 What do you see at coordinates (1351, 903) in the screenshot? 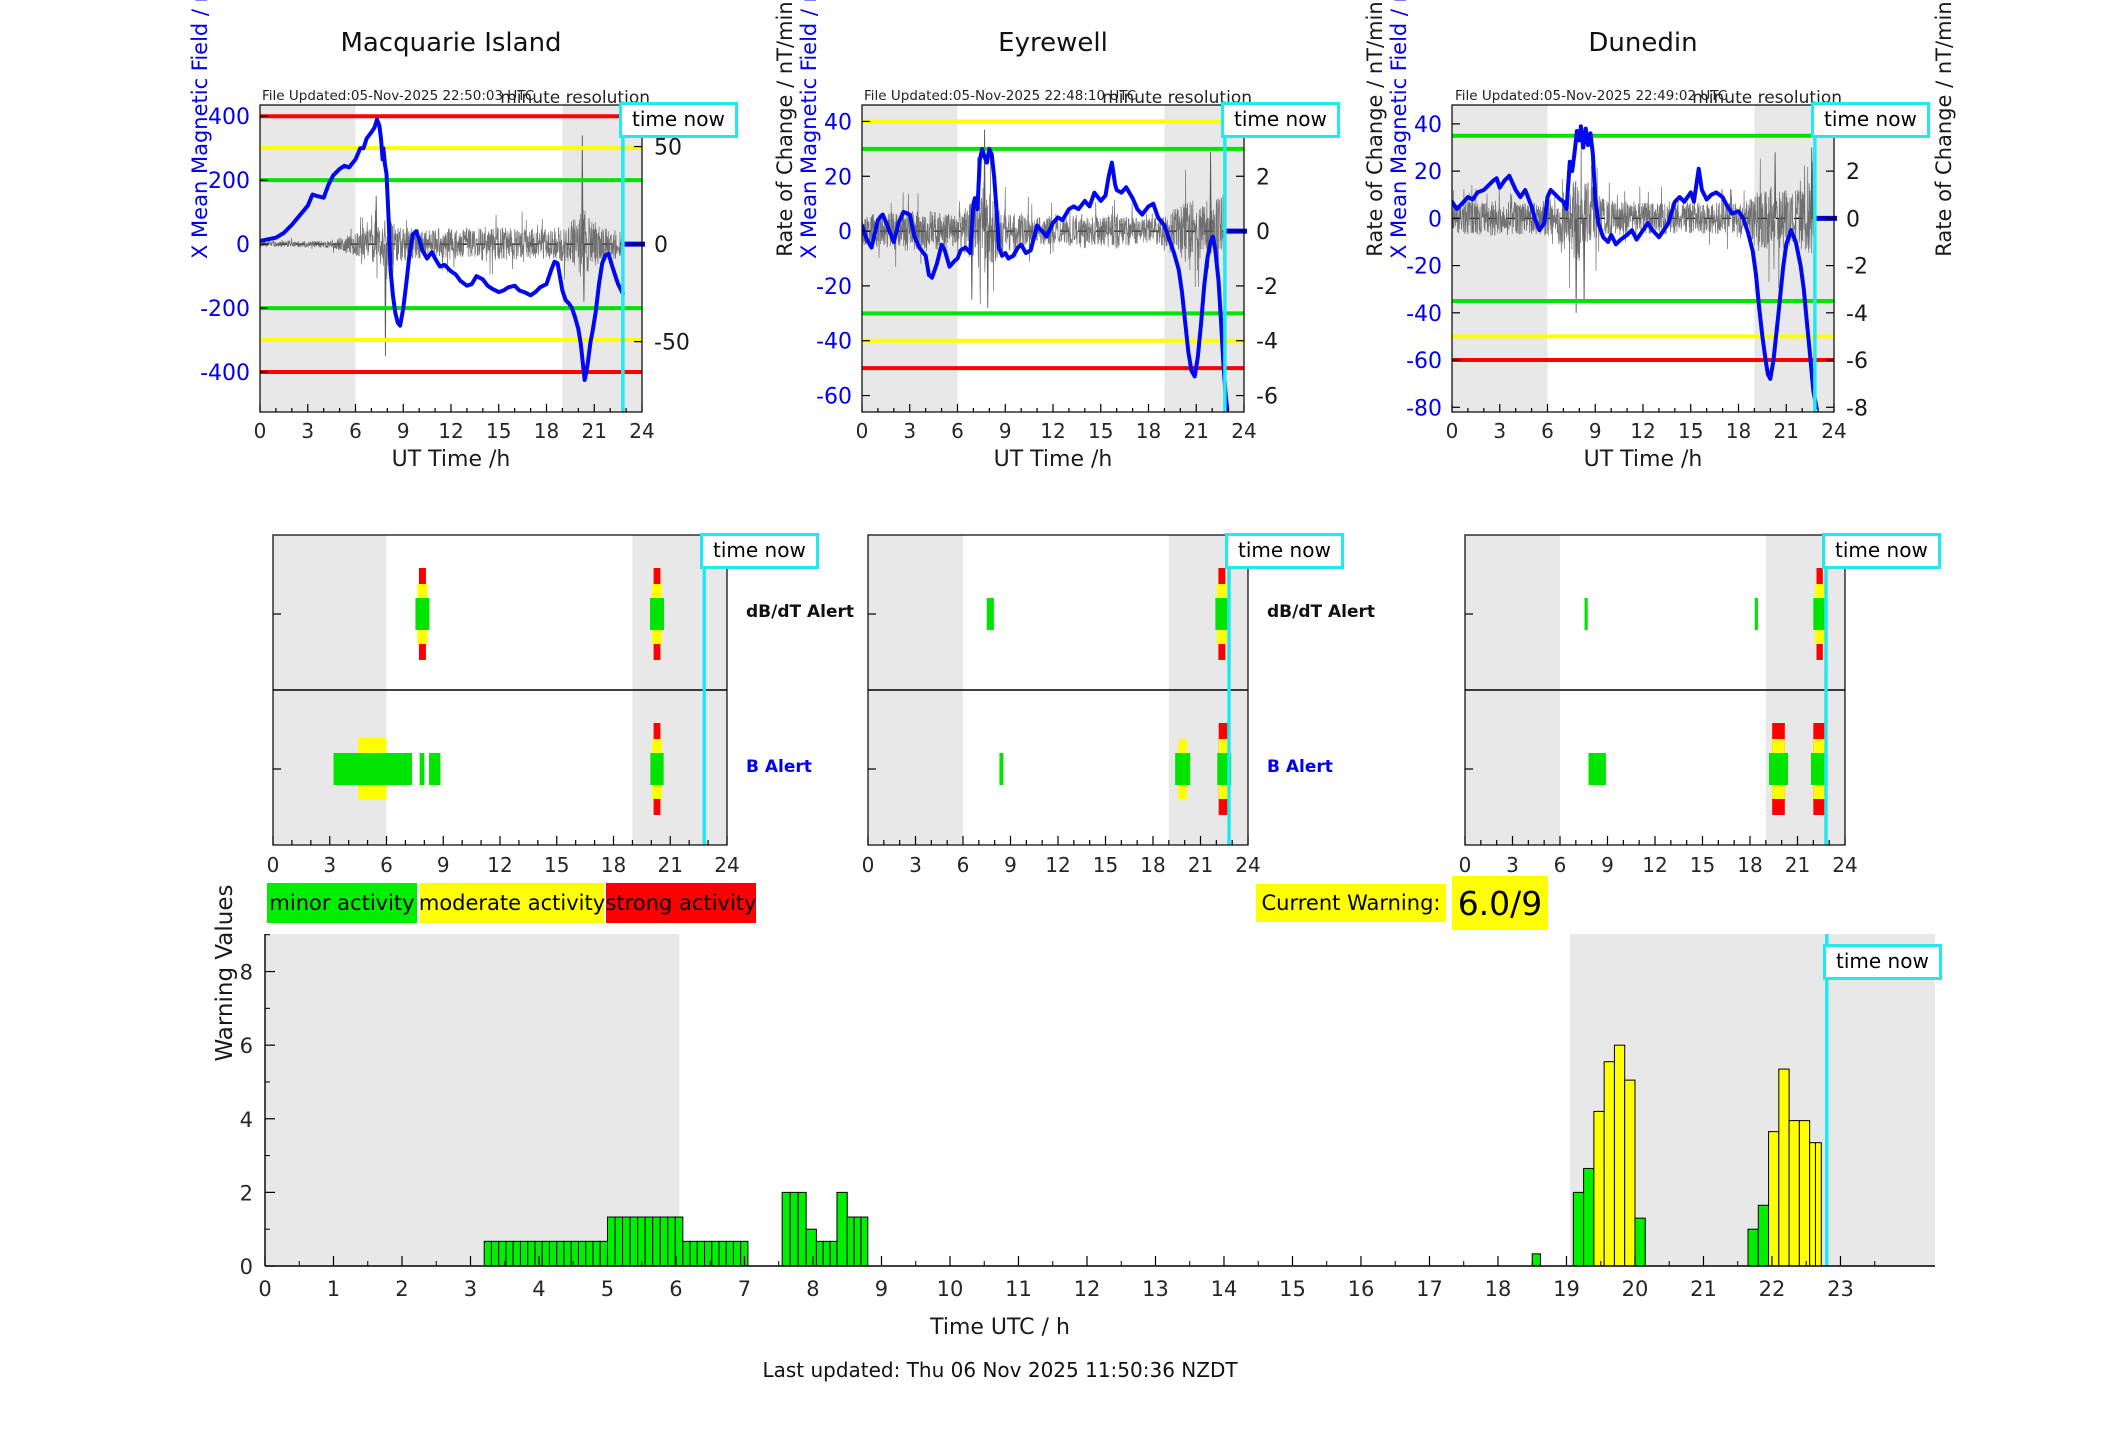
I see `current-warning-label: Current Warning:` at bounding box center [1351, 903].